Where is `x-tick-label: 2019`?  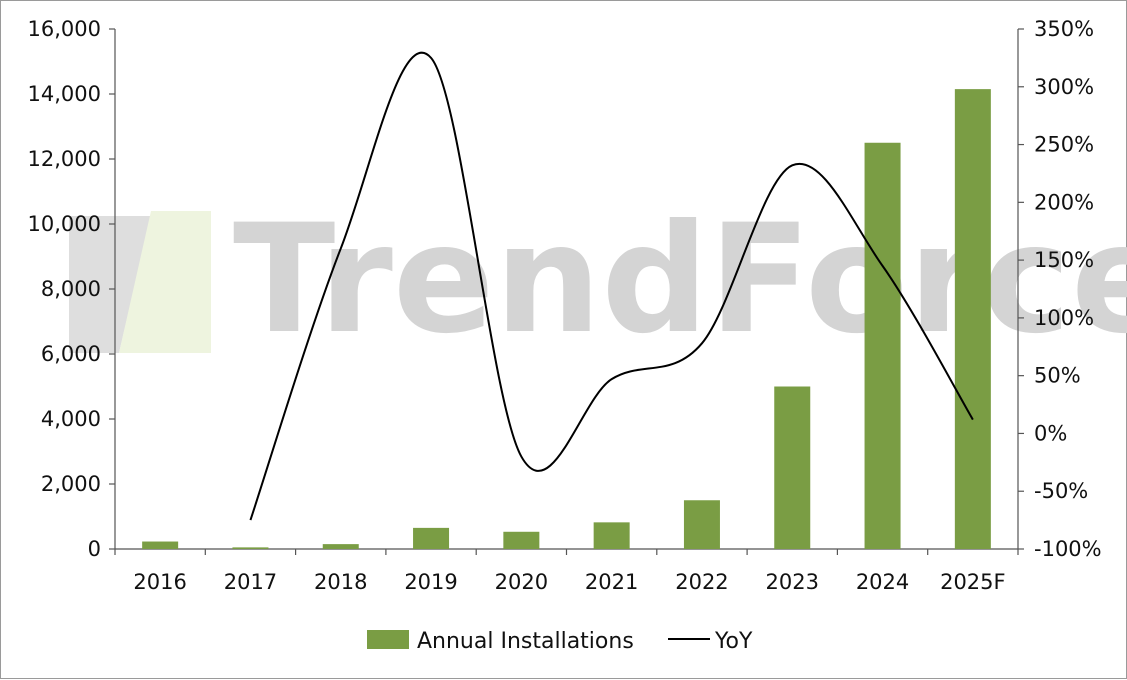 x-tick-label: 2019 is located at coordinates (430, 582).